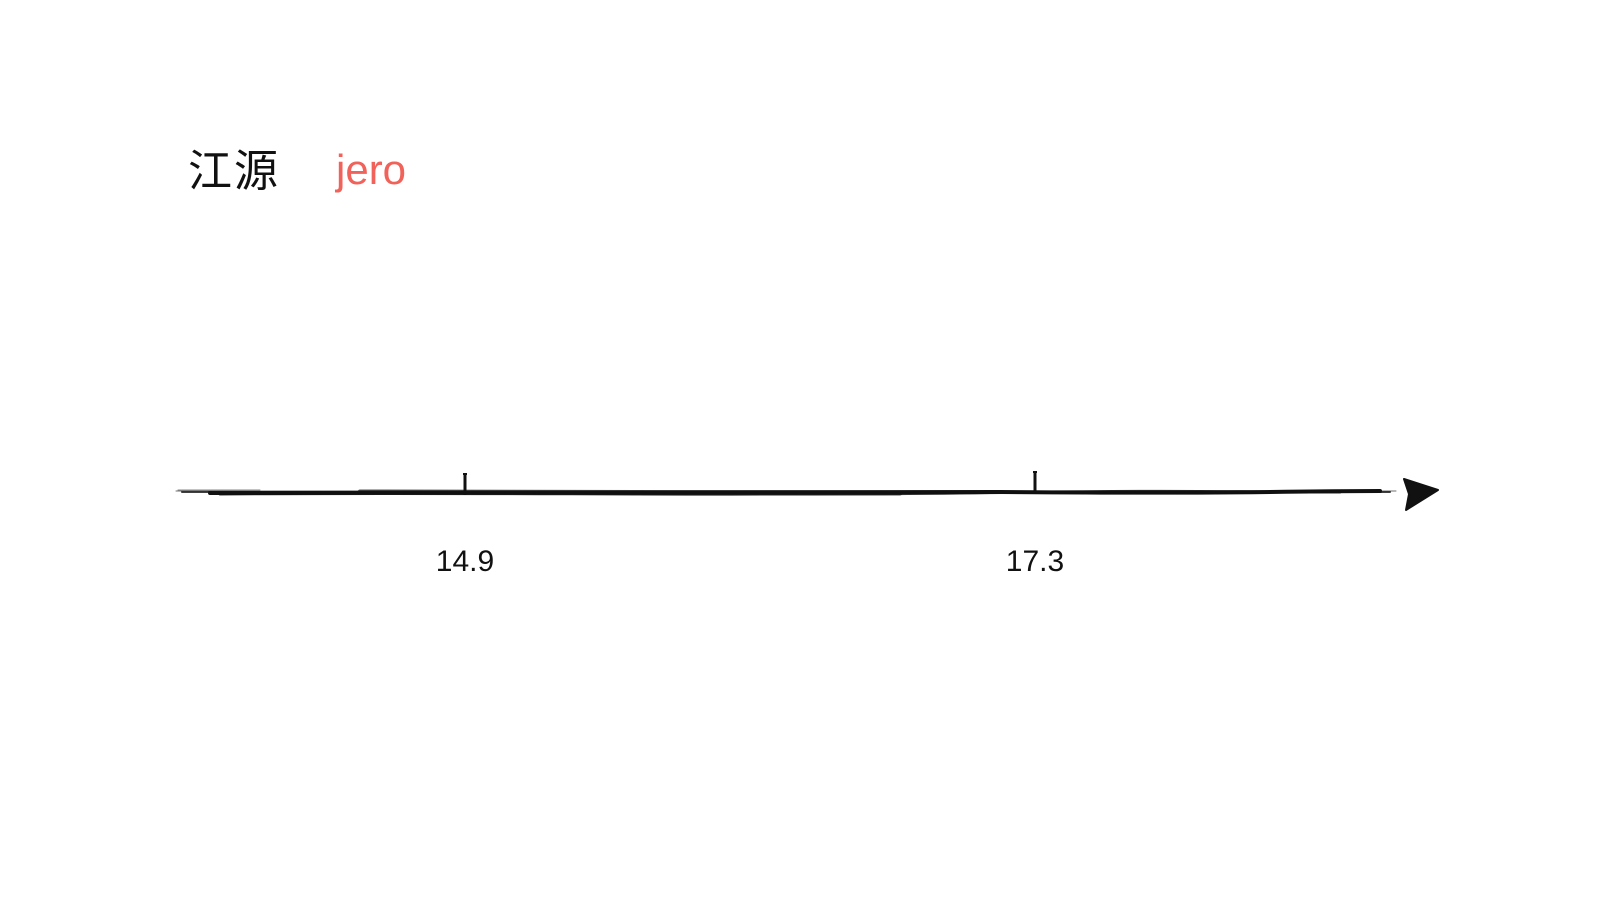 This screenshot has height=900, width=1600. I want to click on title-sub: jero, so click(371, 169).